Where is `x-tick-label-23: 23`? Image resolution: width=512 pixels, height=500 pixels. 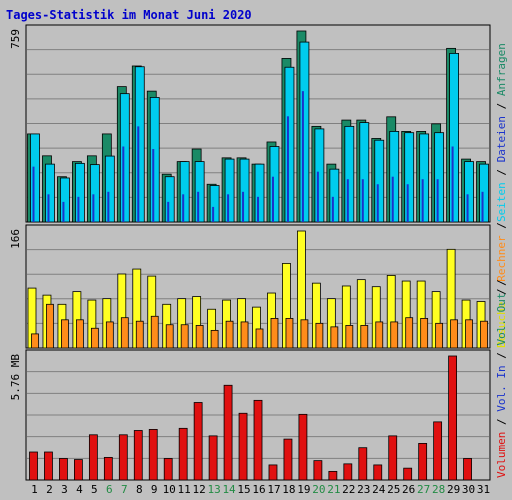 x-tick-label-23: 23 is located at coordinates (363, 489).